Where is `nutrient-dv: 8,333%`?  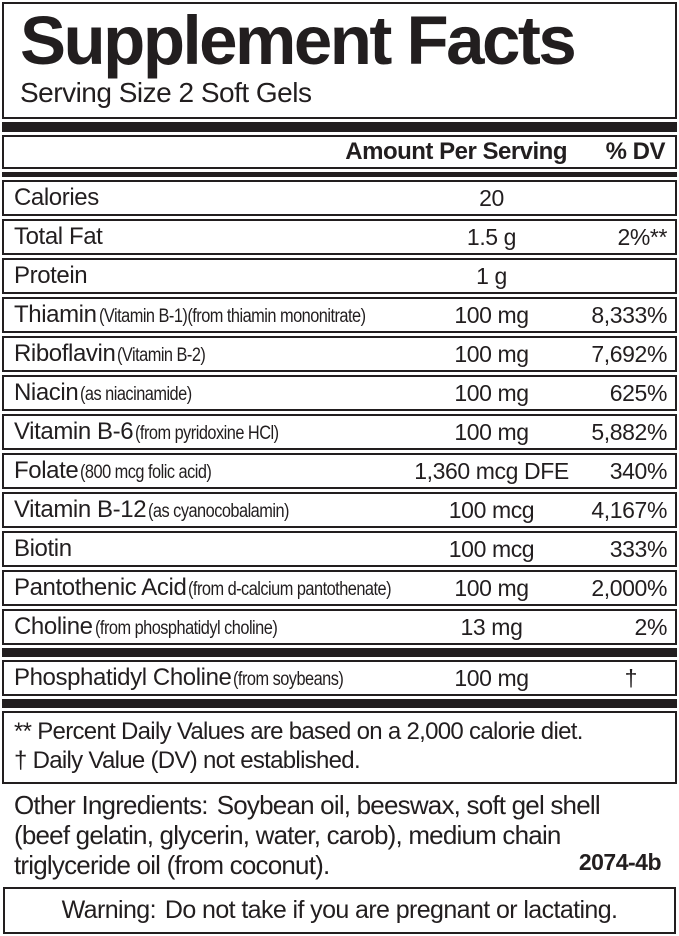 nutrient-dv: 8,333% is located at coordinates (629, 314).